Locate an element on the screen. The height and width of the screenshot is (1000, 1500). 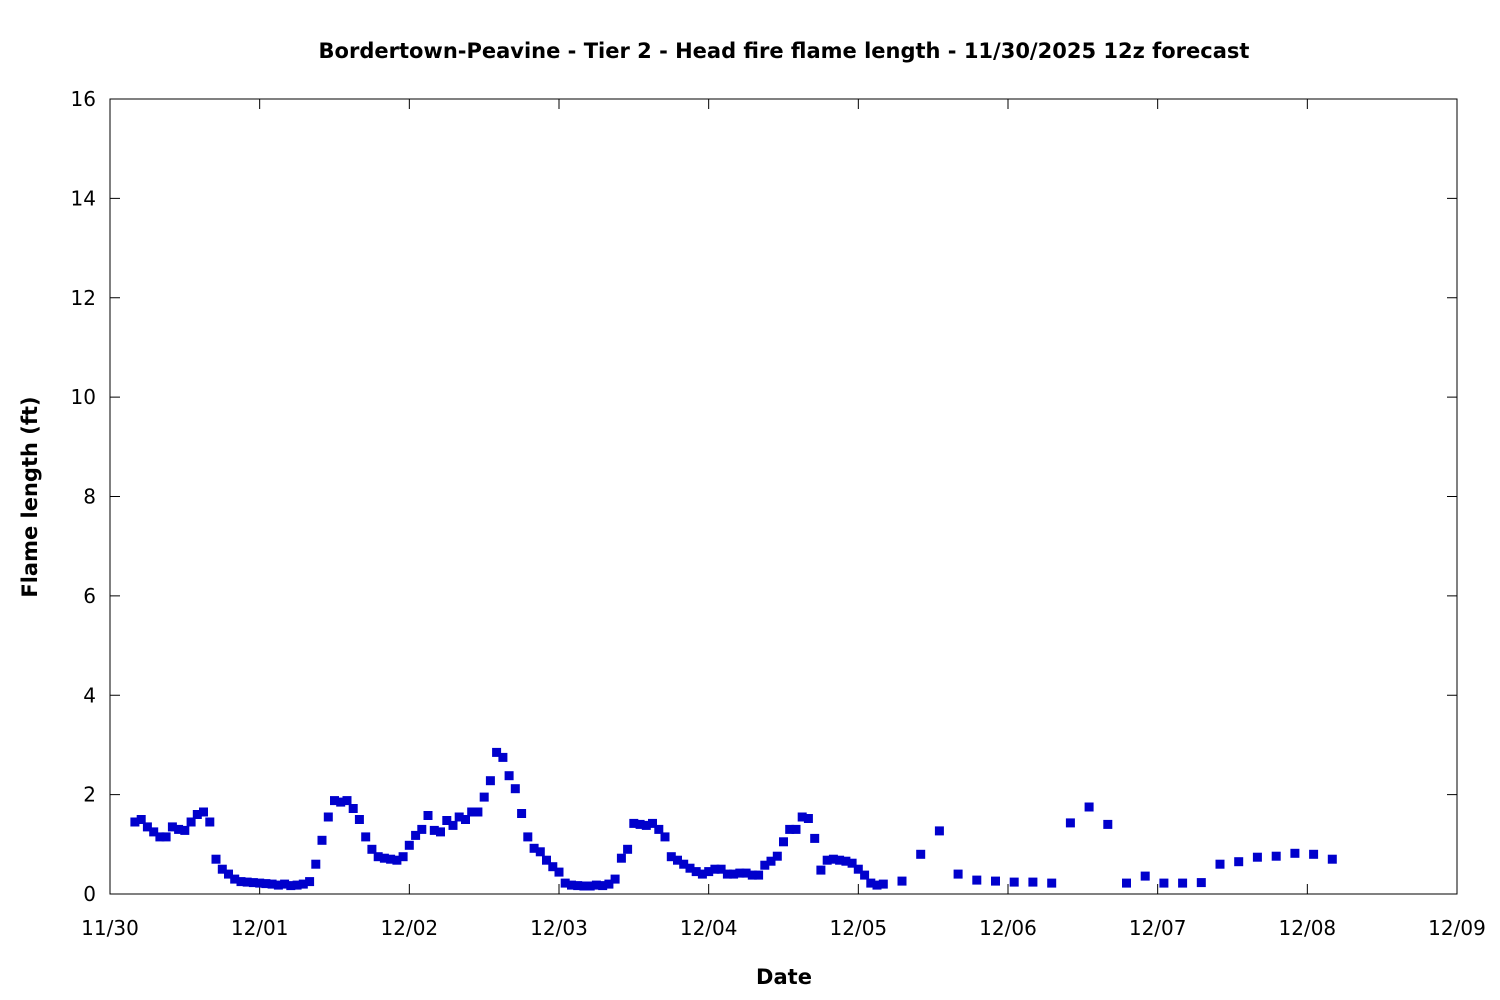
x-tick-label: 12/04 is located at coordinates (709, 928).